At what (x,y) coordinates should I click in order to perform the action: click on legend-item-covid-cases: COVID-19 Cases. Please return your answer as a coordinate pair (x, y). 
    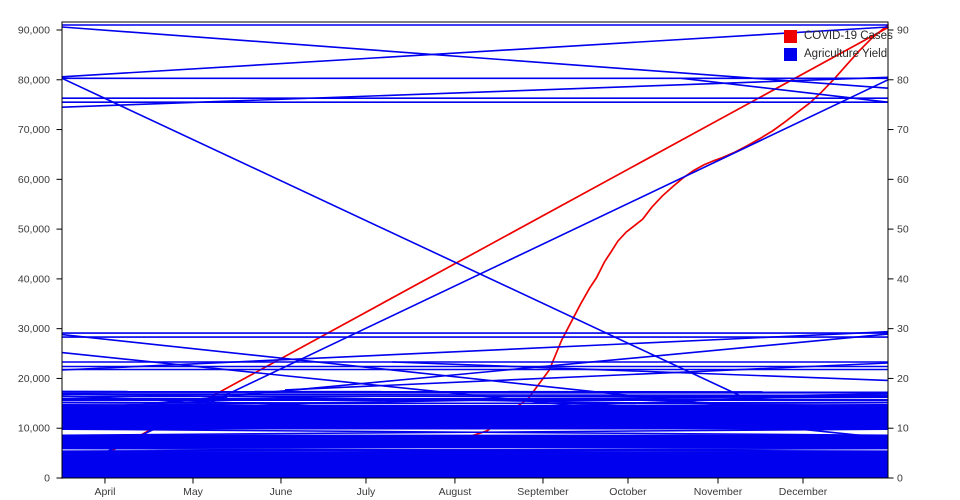
    Looking at the image, I should click on (838, 36).